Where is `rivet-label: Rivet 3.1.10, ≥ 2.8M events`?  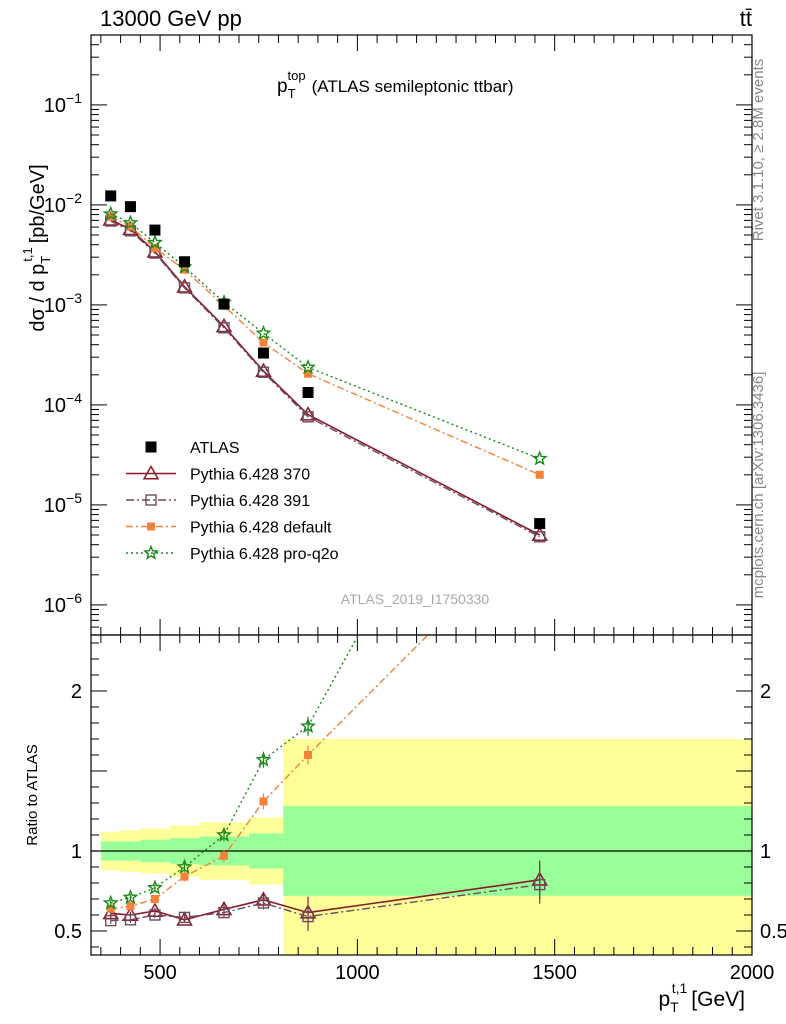
rivet-label: Rivet 3.1.10, ≥ 2.8M events is located at coordinates (758, 150).